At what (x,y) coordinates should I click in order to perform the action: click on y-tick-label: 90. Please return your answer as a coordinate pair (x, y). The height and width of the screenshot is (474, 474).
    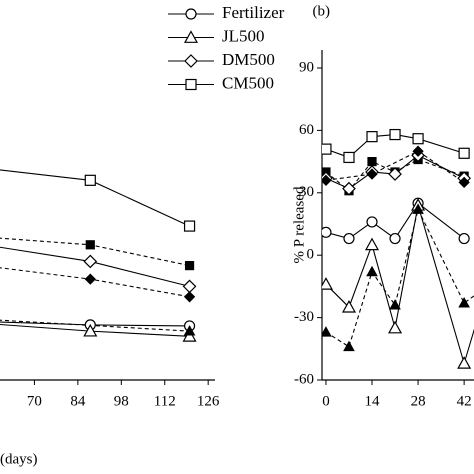
    Looking at the image, I should click on (306, 67).